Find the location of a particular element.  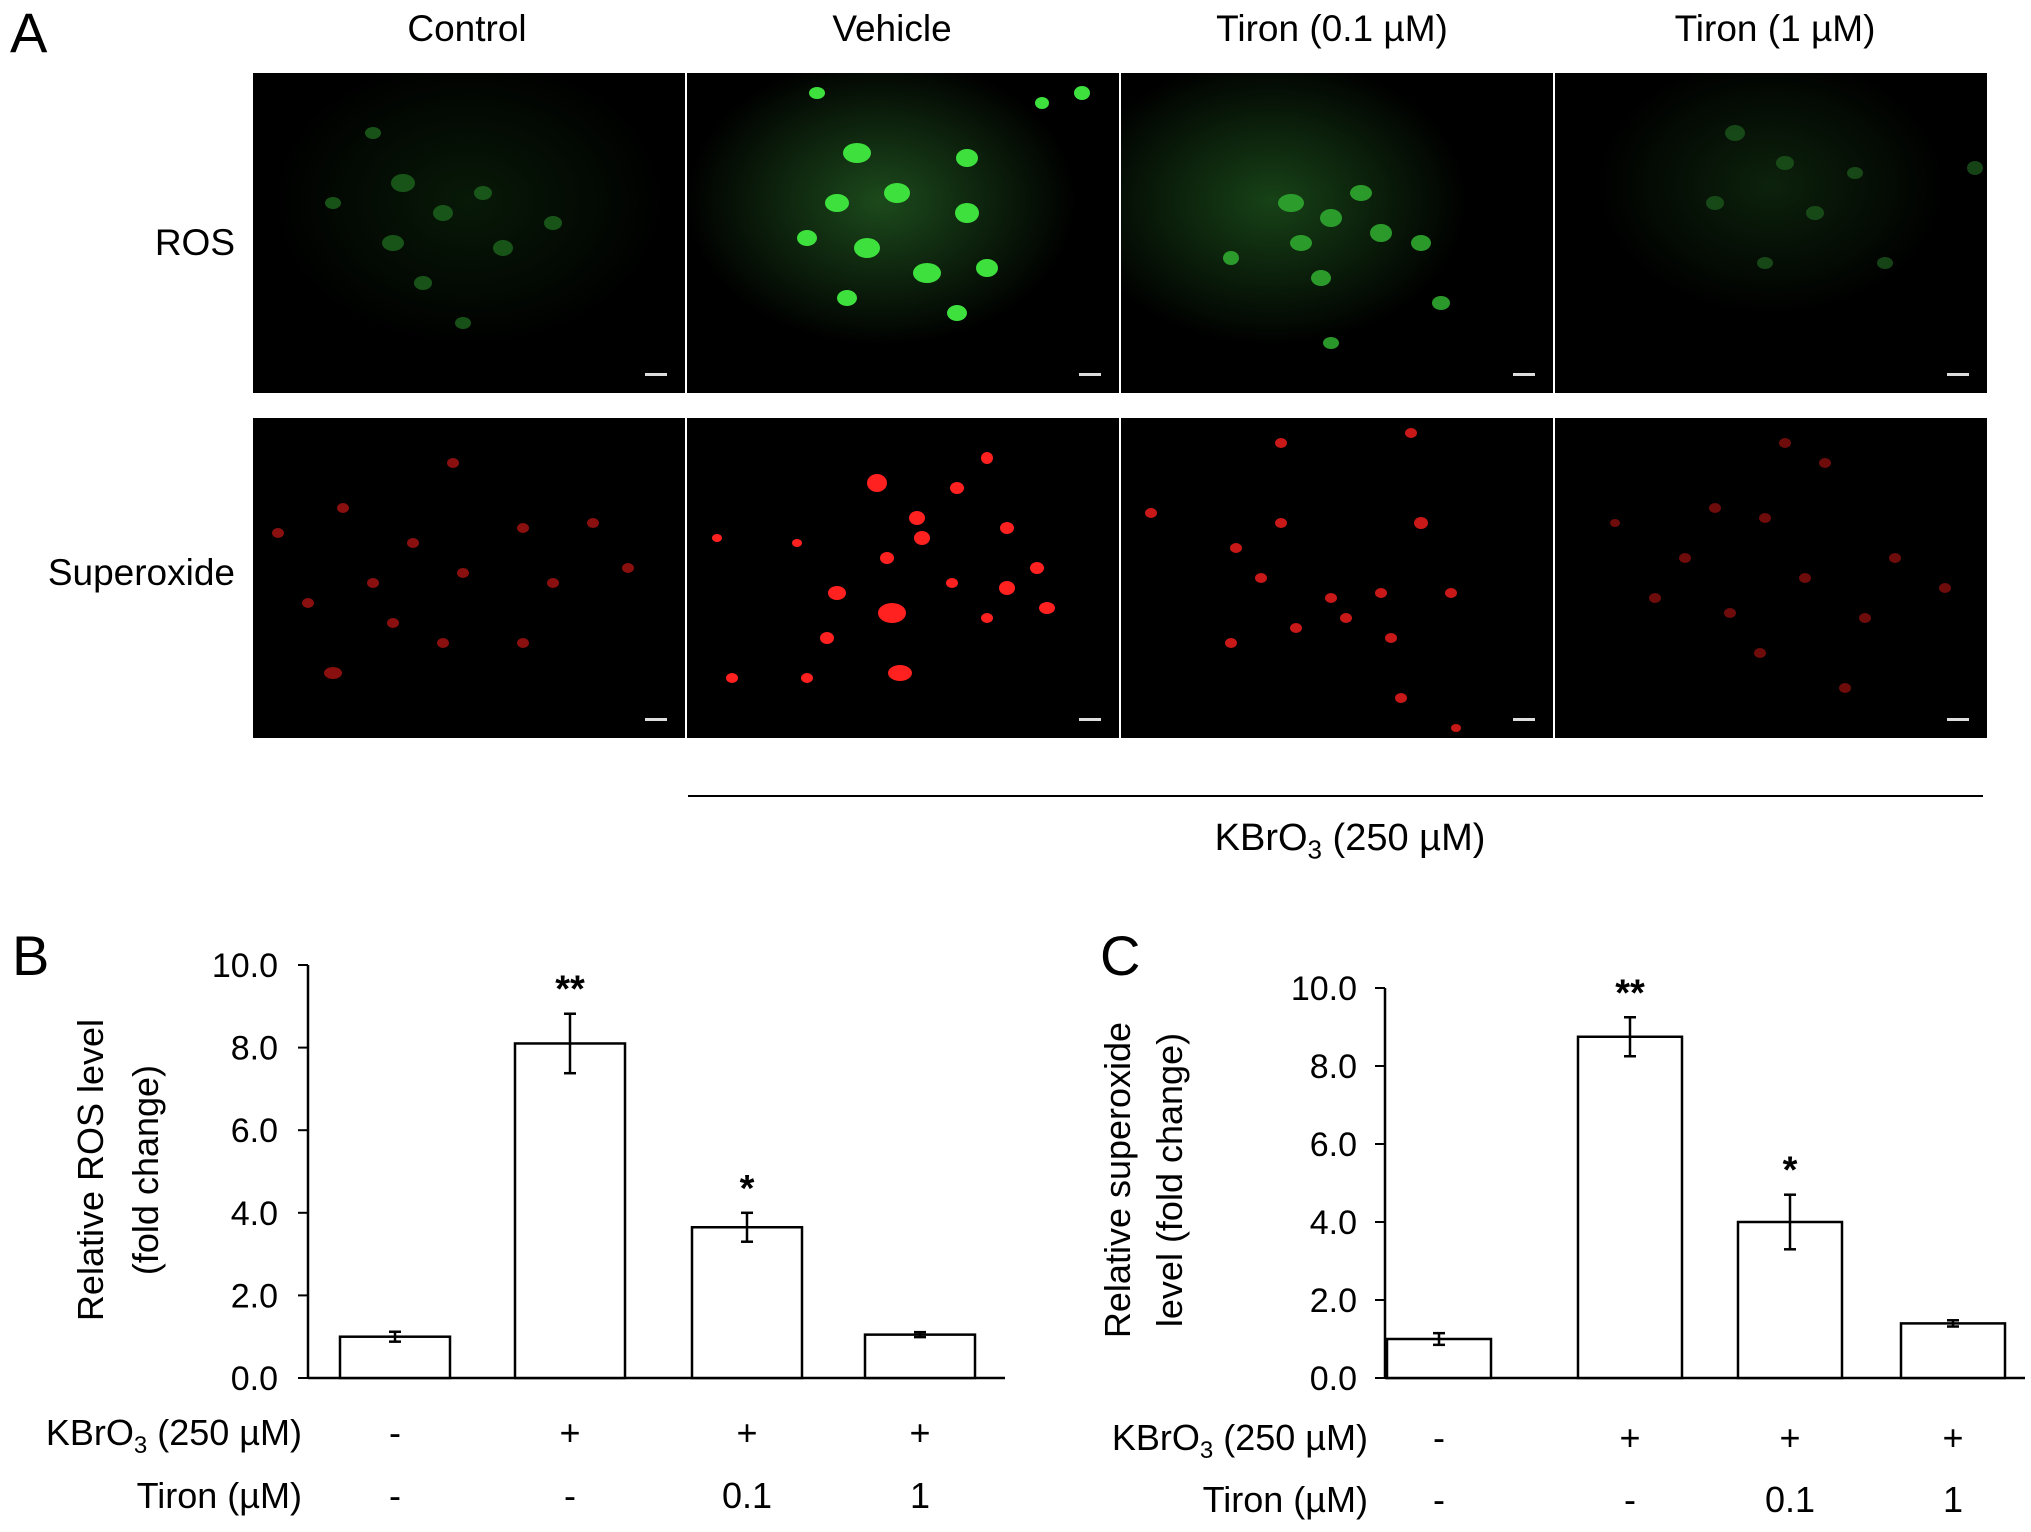

micrograph-ros-control is located at coordinates (469, 233).